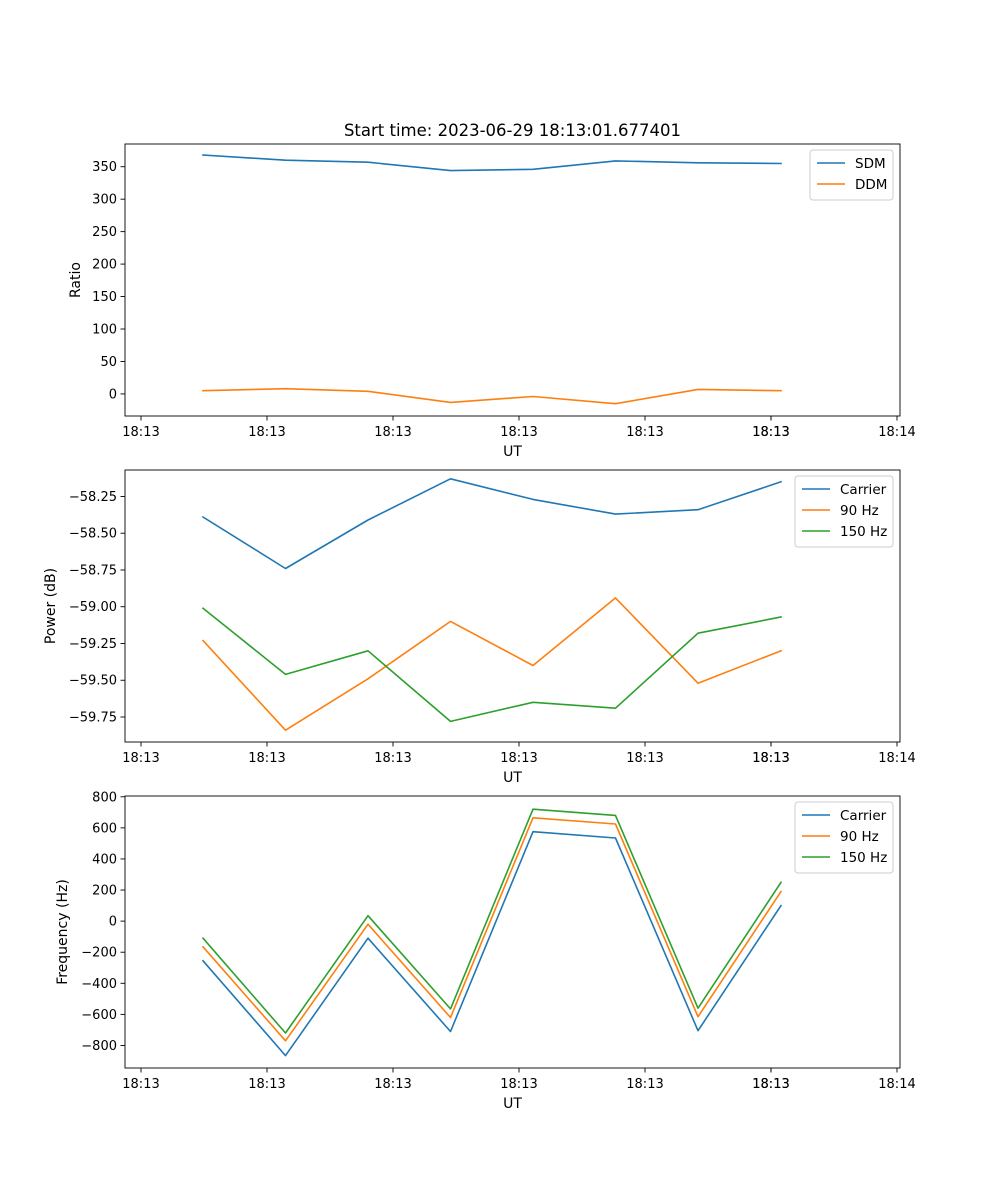 Image resolution: width=1000 pixels, height=1200 pixels. Describe the element at coordinates (492, 163) in the screenshot. I see `series-line-sdm` at that location.